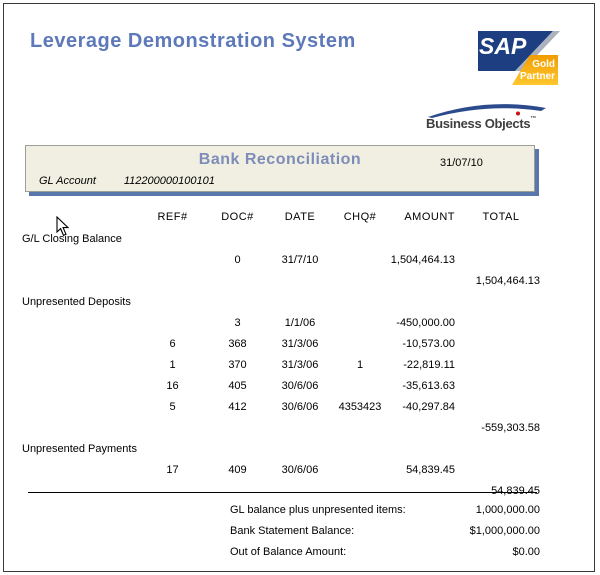 This screenshot has height=575, width=600. Describe the element at coordinates (430, 469) in the screenshot. I see `cell-amount: 54,839.45` at that location.